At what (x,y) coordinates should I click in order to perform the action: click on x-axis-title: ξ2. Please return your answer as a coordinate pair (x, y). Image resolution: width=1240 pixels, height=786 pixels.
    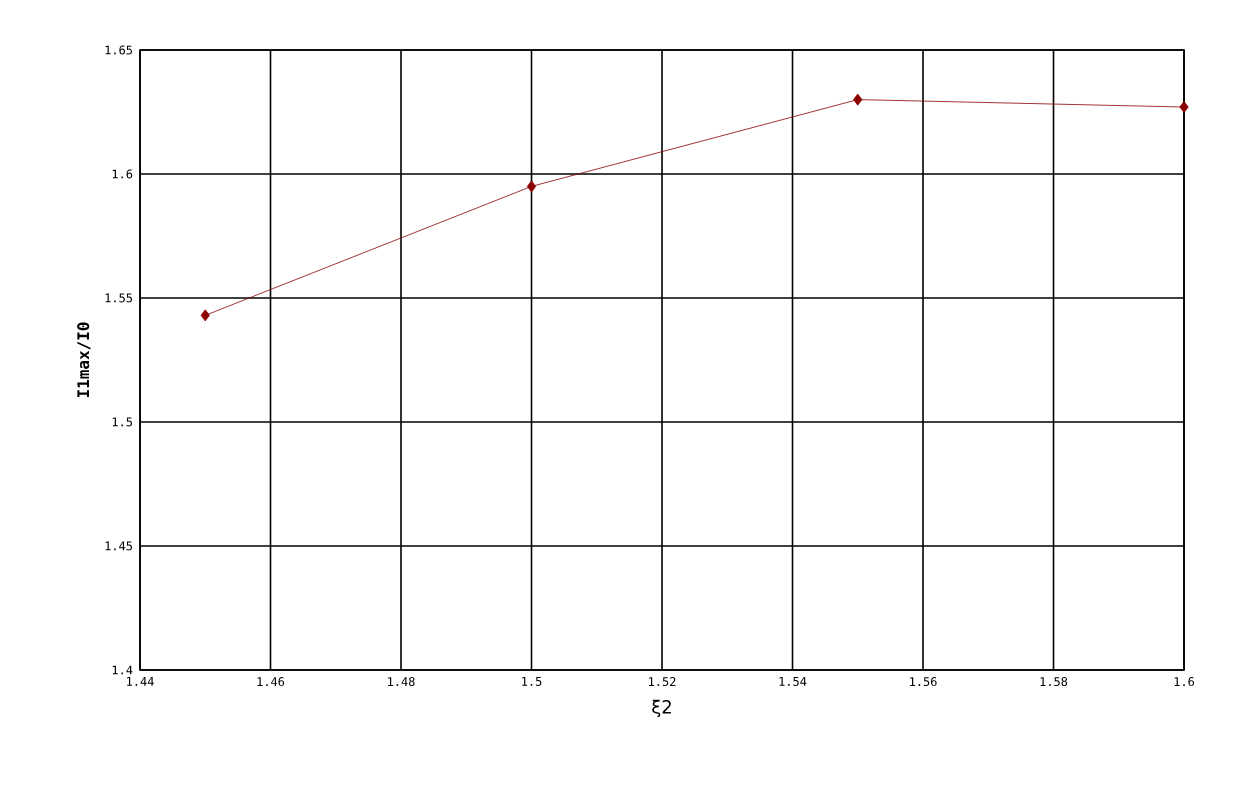
    Looking at the image, I should click on (661, 708).